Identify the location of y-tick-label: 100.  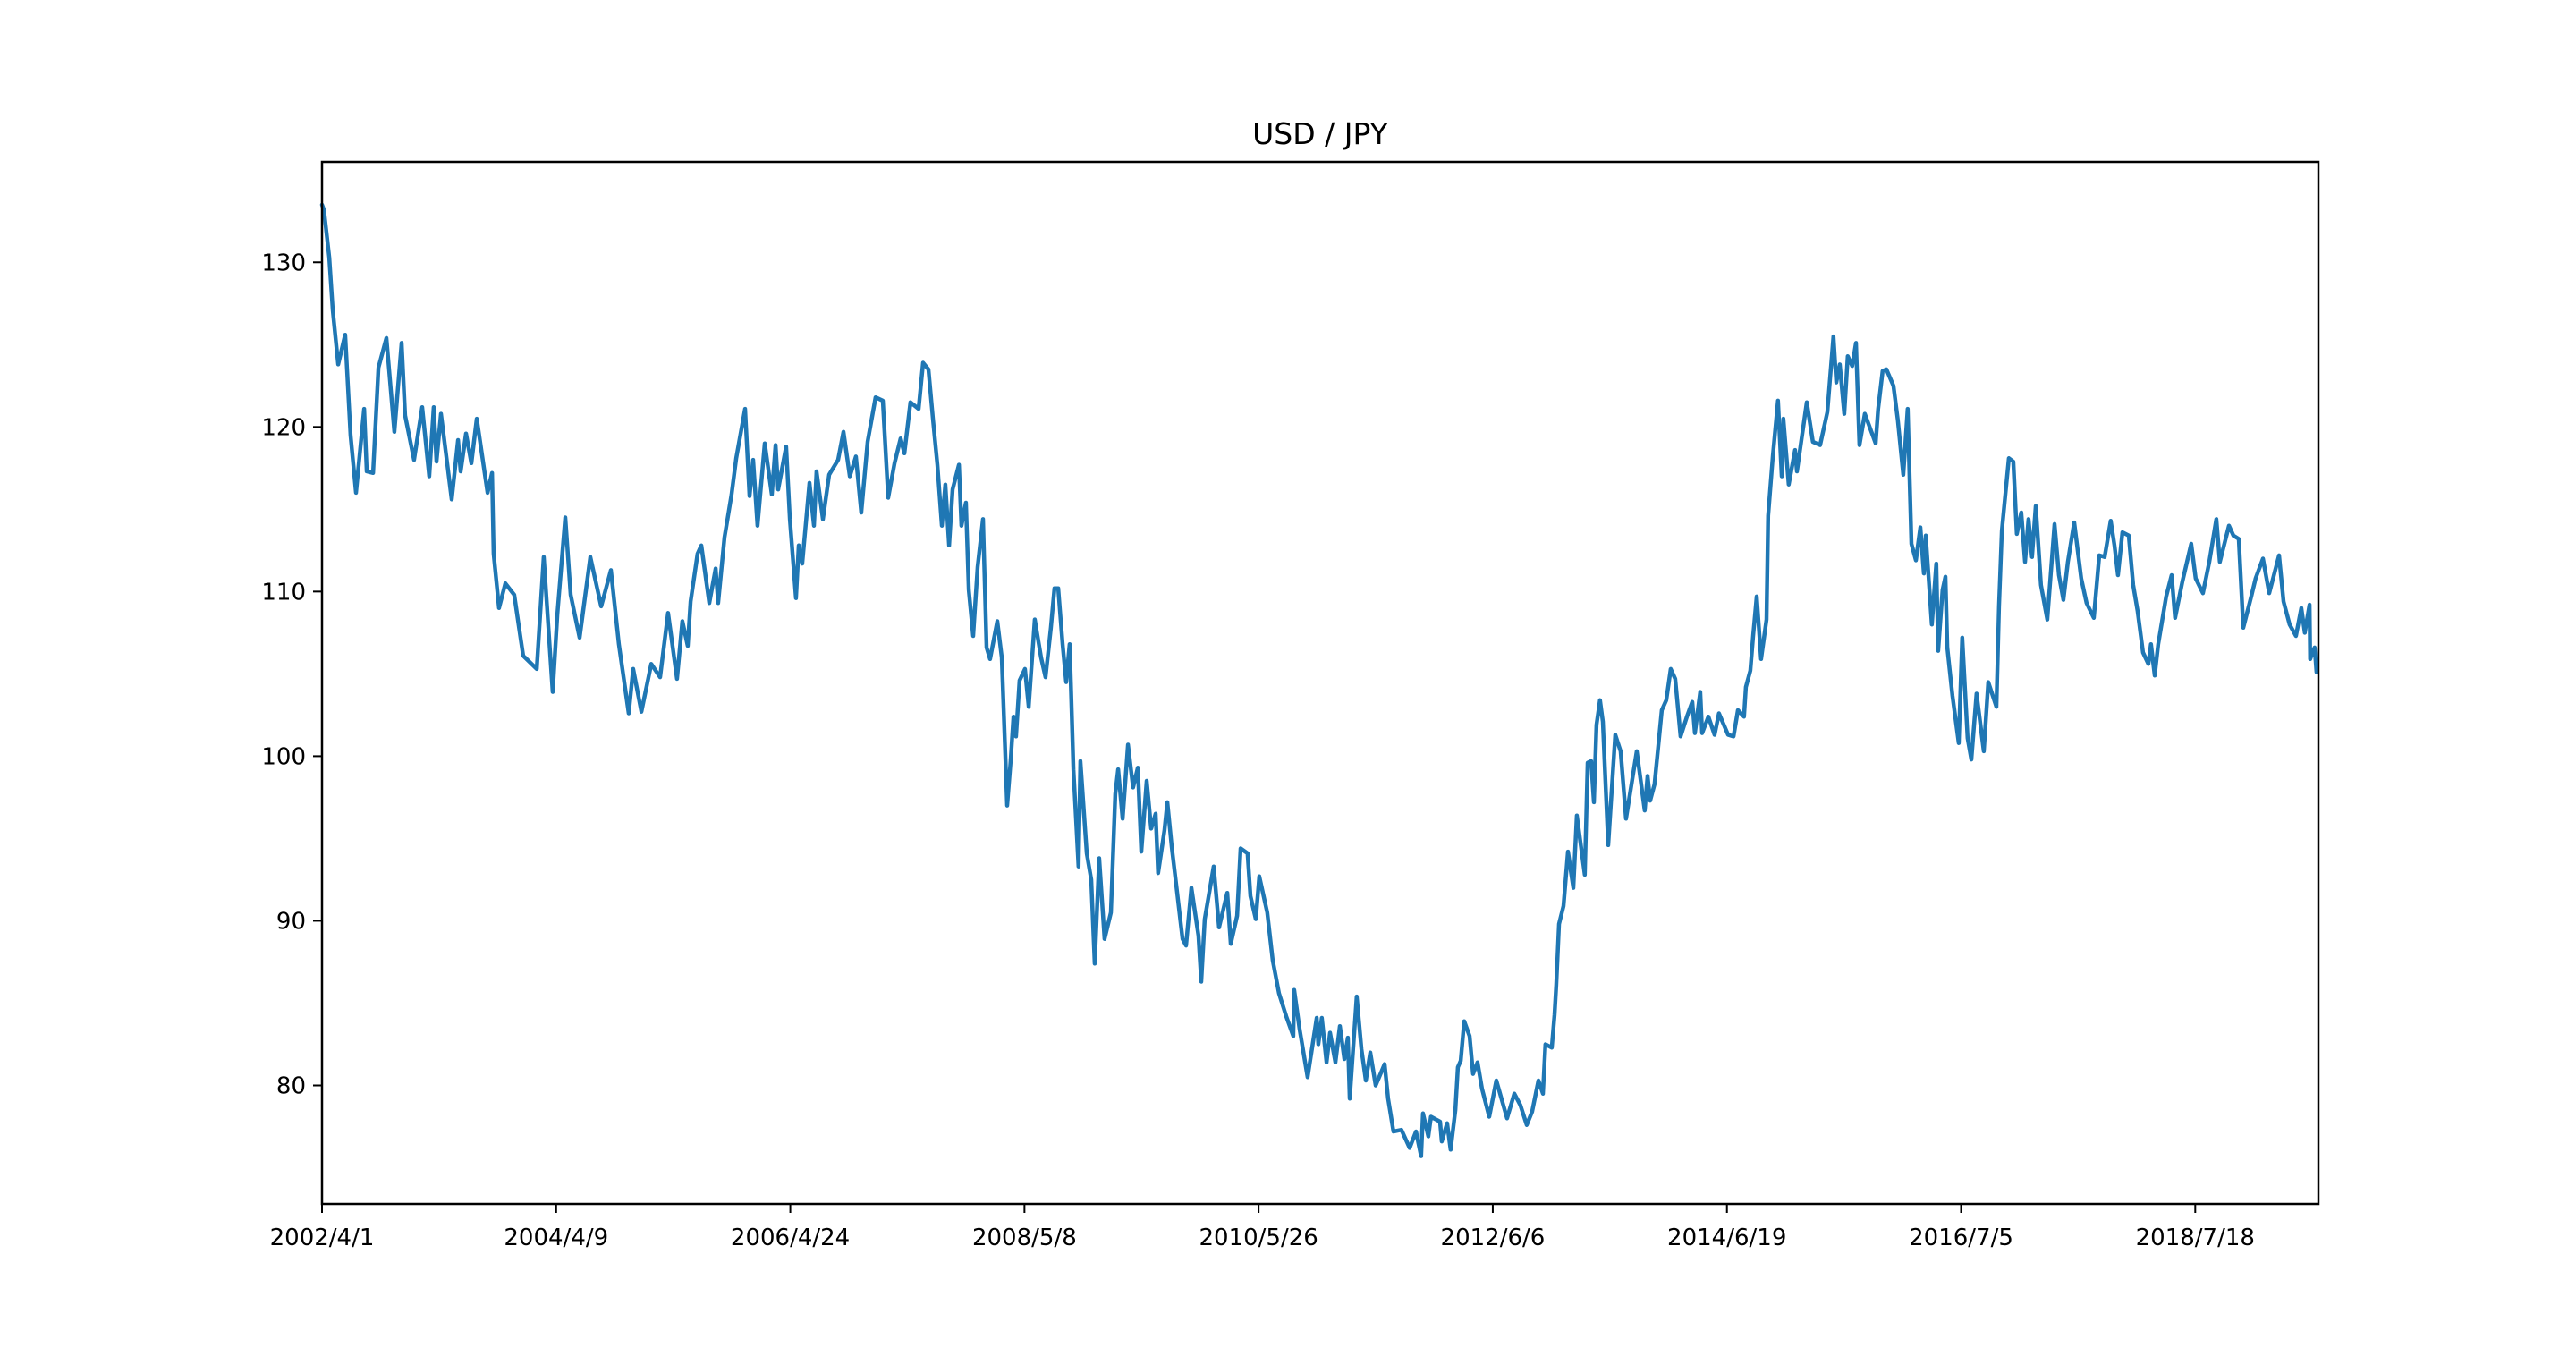
(283, 757).